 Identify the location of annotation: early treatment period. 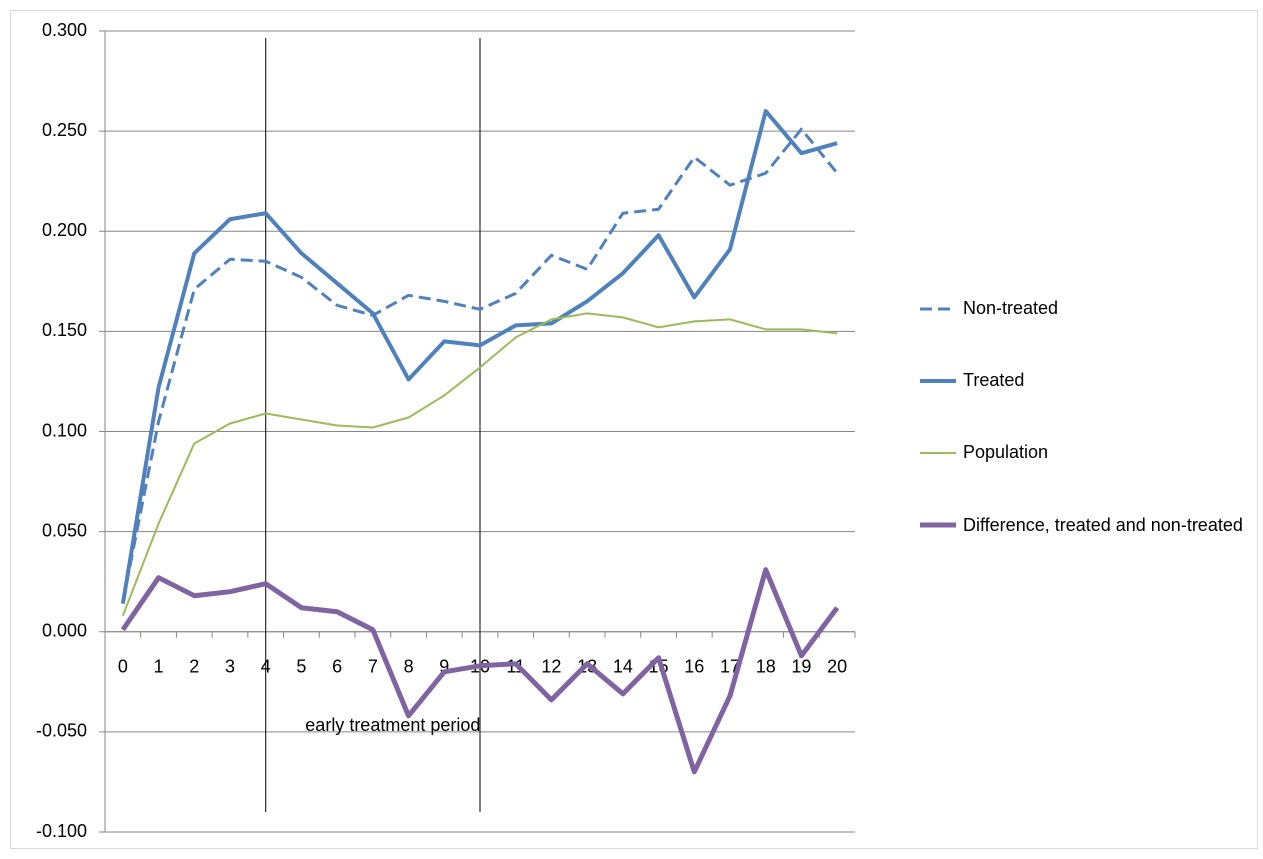
(393, 725).